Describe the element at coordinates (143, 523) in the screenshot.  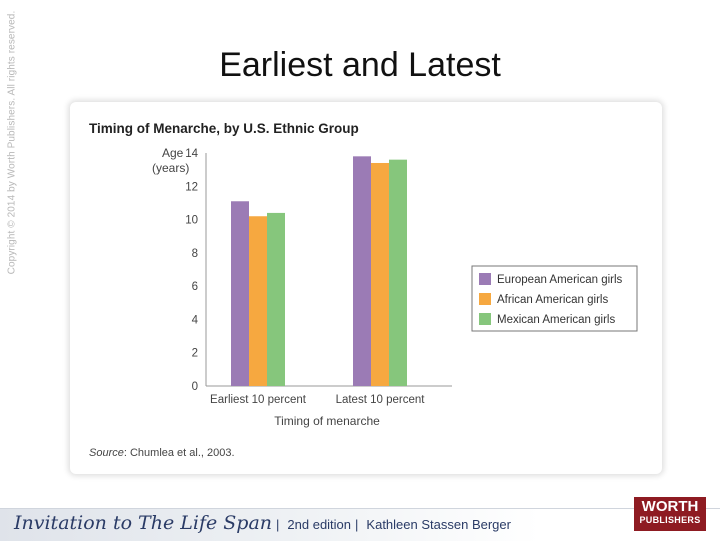
I see `book-title: Invitation to The Life Span` at that location.